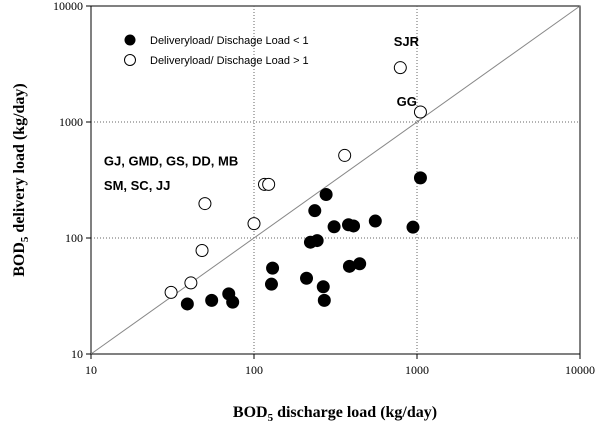 Image resolution: width=600 pixels, height=426 pixels. What do you see at coordinates (580, 370) in the screenshot?
I see `x-tick-label-3: 10000` at bounding box center [580, 370].